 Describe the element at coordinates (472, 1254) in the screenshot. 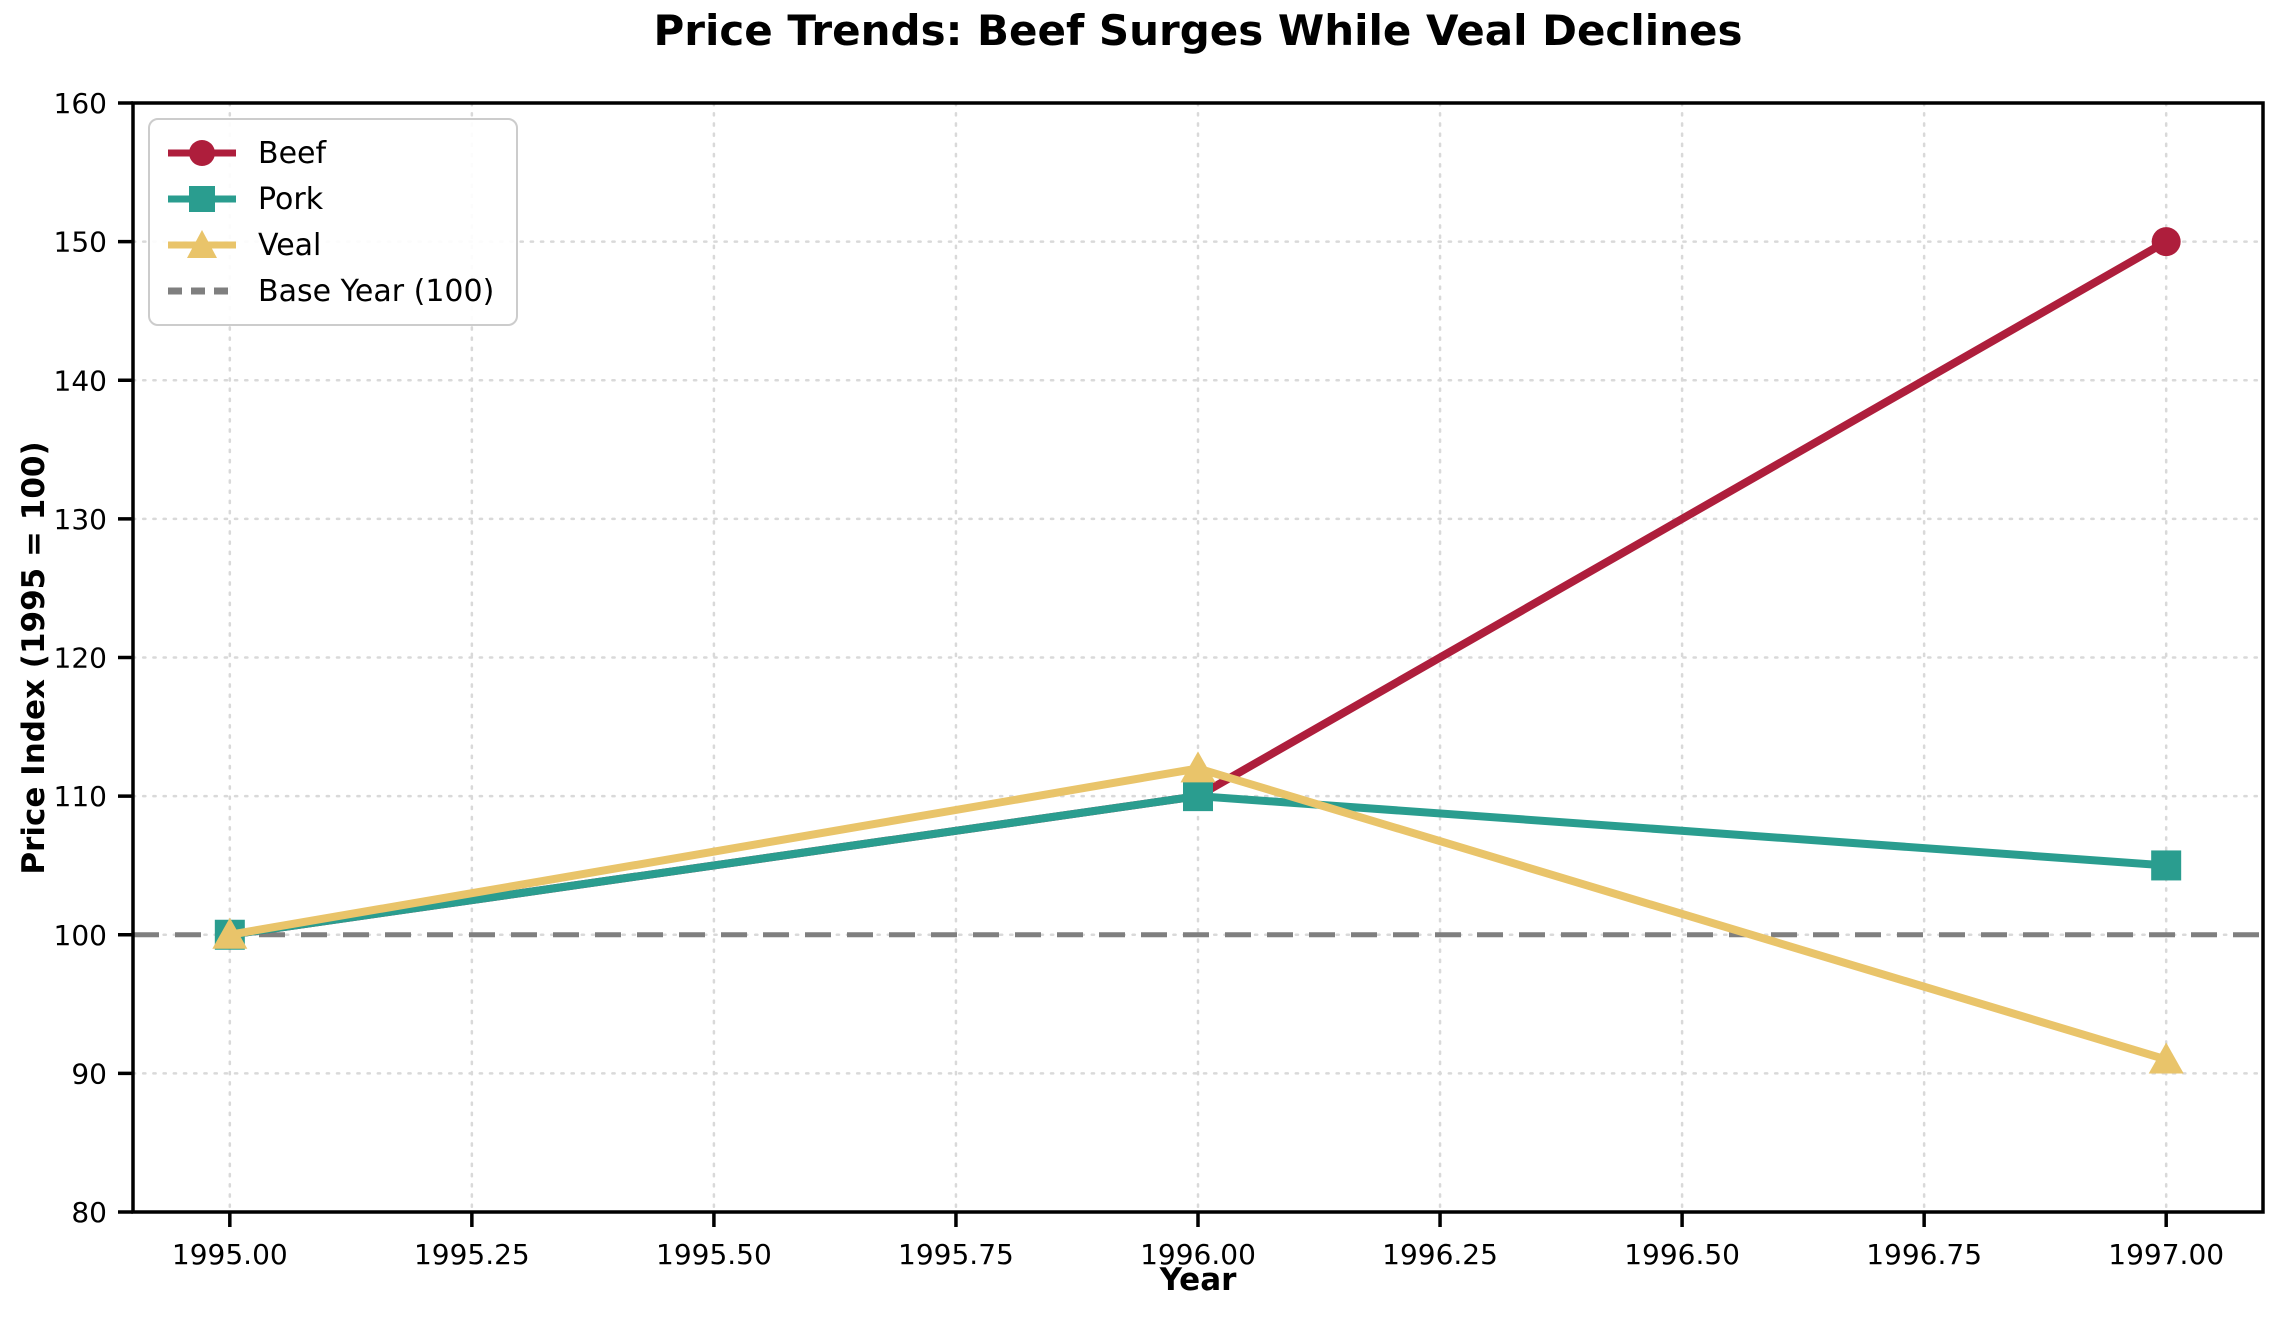

I see `x-tick-label: 1995.25` at that location.